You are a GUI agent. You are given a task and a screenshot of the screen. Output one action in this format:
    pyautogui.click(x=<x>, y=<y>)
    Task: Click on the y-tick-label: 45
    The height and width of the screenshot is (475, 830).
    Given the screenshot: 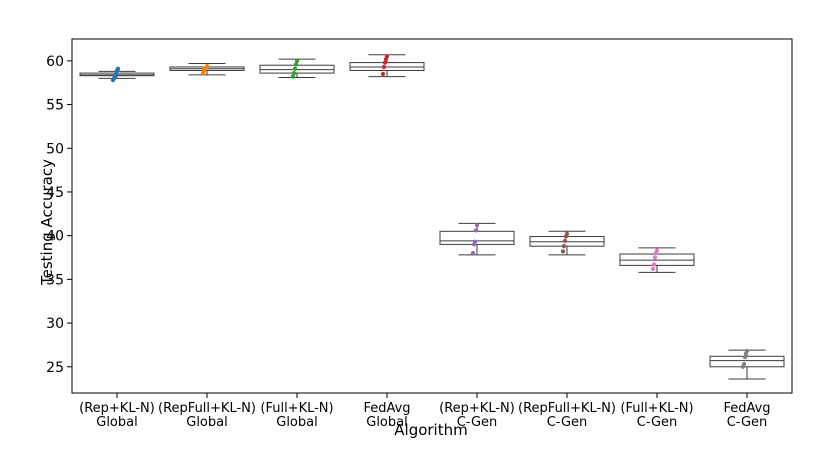 What is the action you would take?
    pyautogui.click(x=55, y=193)
    